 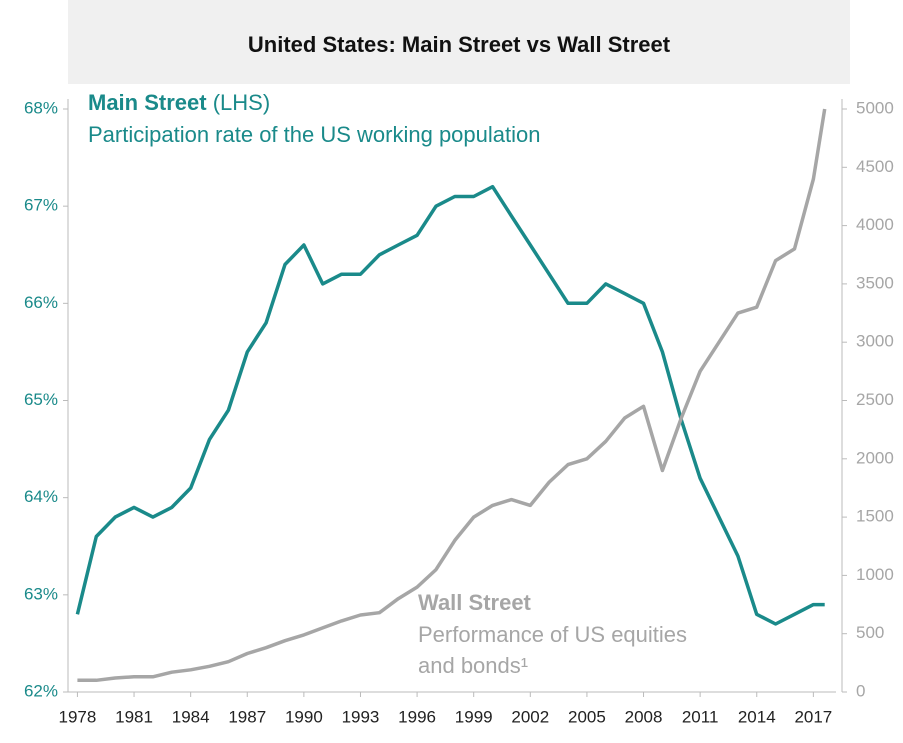 I want to click on annotation: Performance of US equities, so click(x=552, y=634).